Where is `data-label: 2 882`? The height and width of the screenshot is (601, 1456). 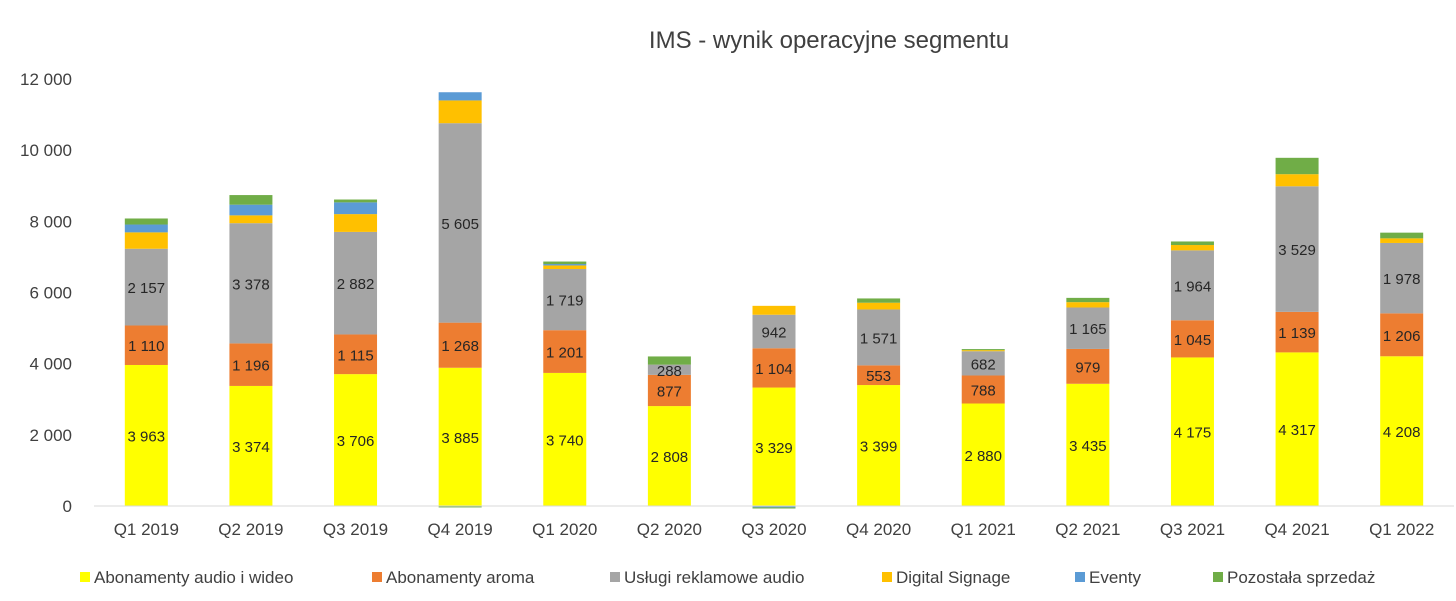 data-label: 2 882 is located at coordinates (356, 284).